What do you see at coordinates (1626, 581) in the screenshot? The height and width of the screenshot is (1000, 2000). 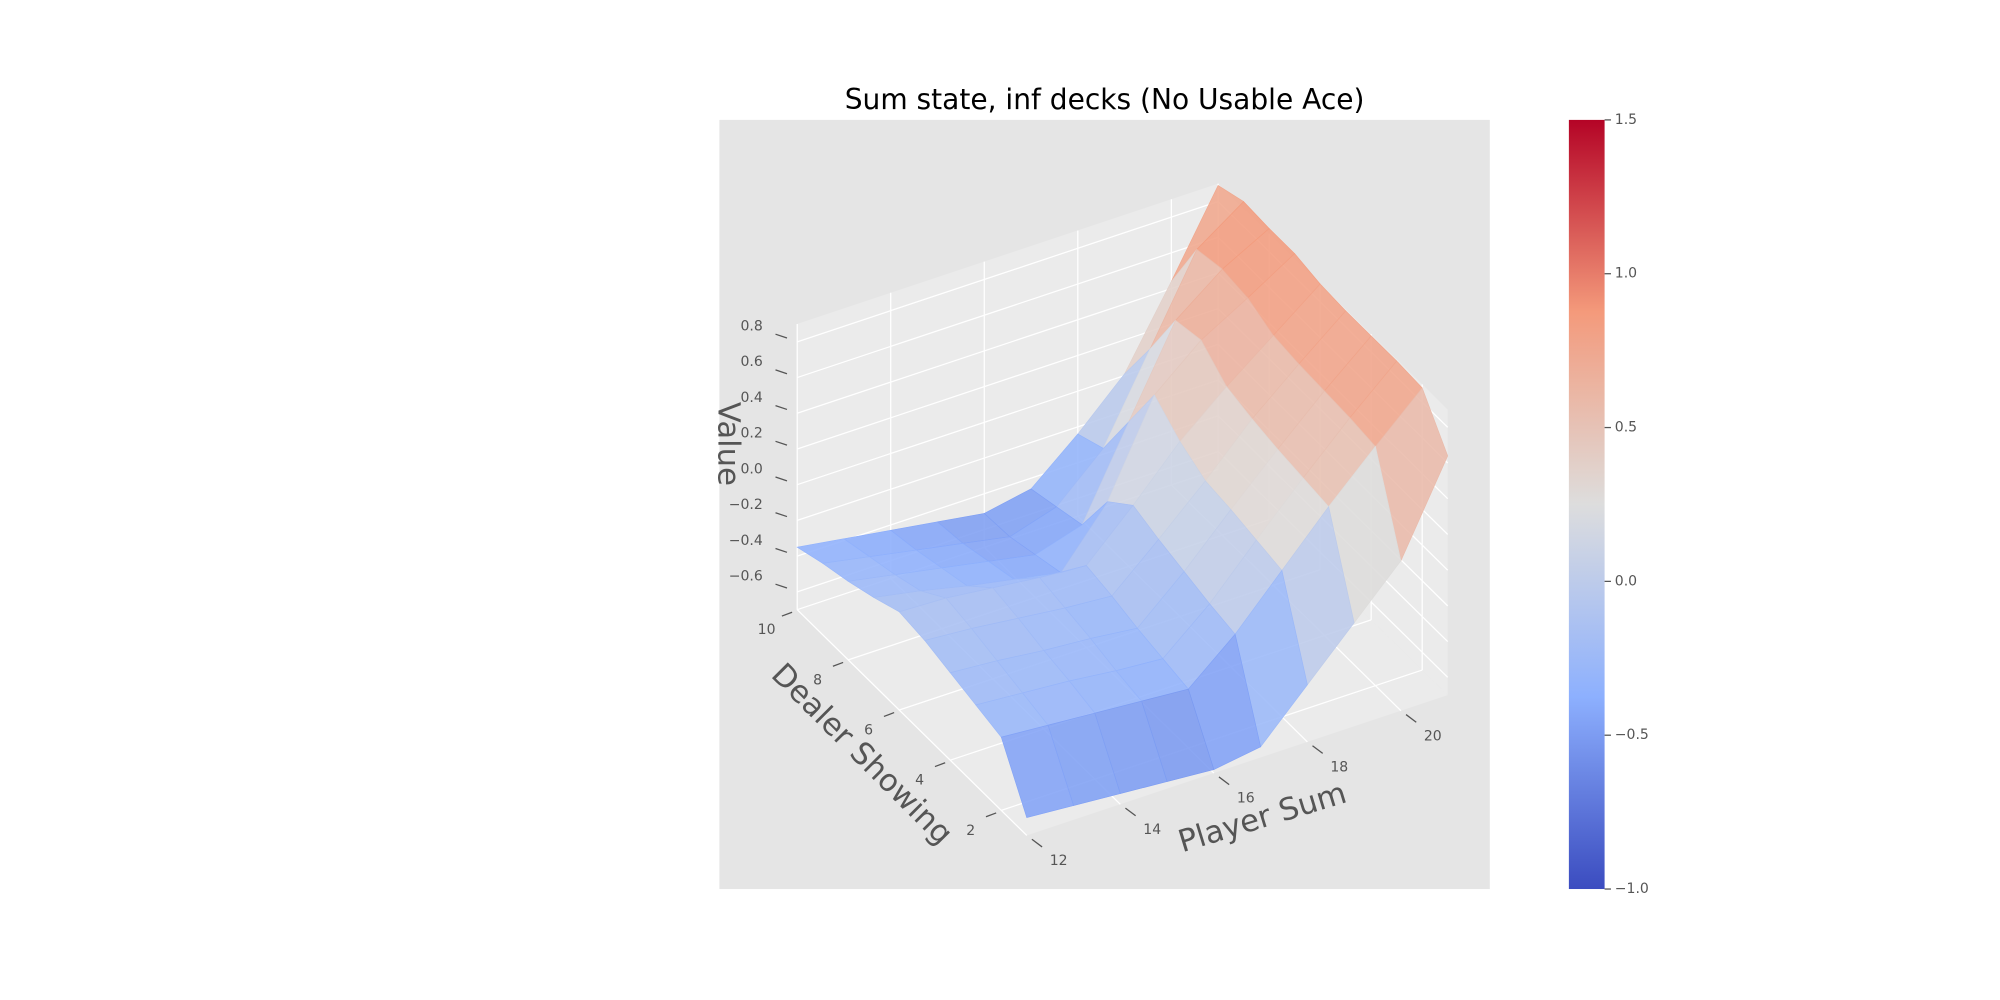 I see `colorbar-tick-label: 0.0` at bounding box center [1626, 581].